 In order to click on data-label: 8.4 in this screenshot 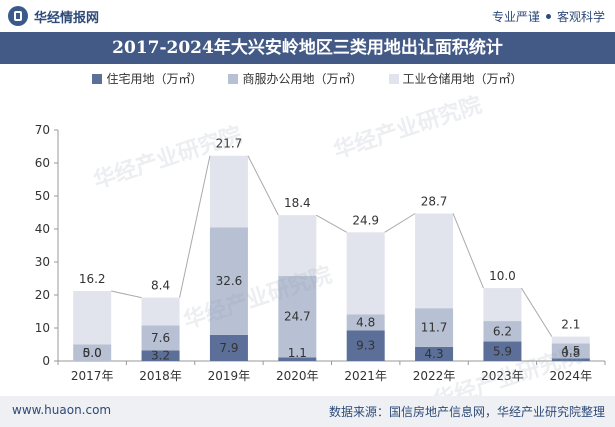, I will do `click(160, 286)`.